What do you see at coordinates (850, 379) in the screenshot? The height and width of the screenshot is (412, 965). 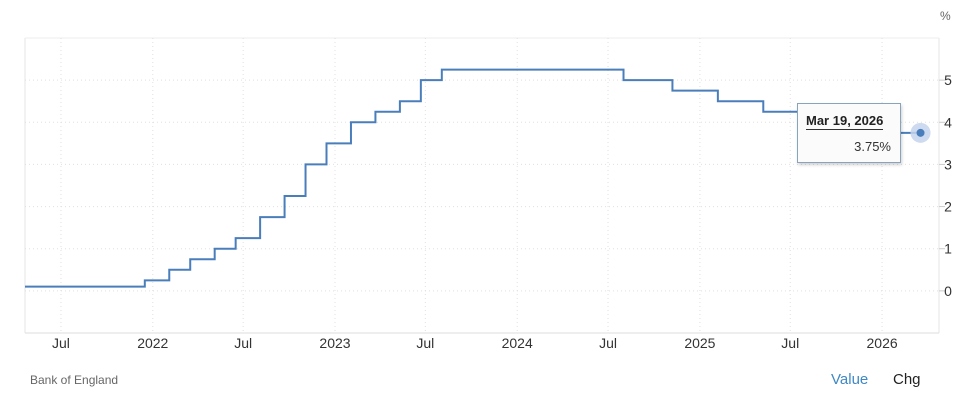 I see `value-toggle: Value` at bounding box center [850, 379].